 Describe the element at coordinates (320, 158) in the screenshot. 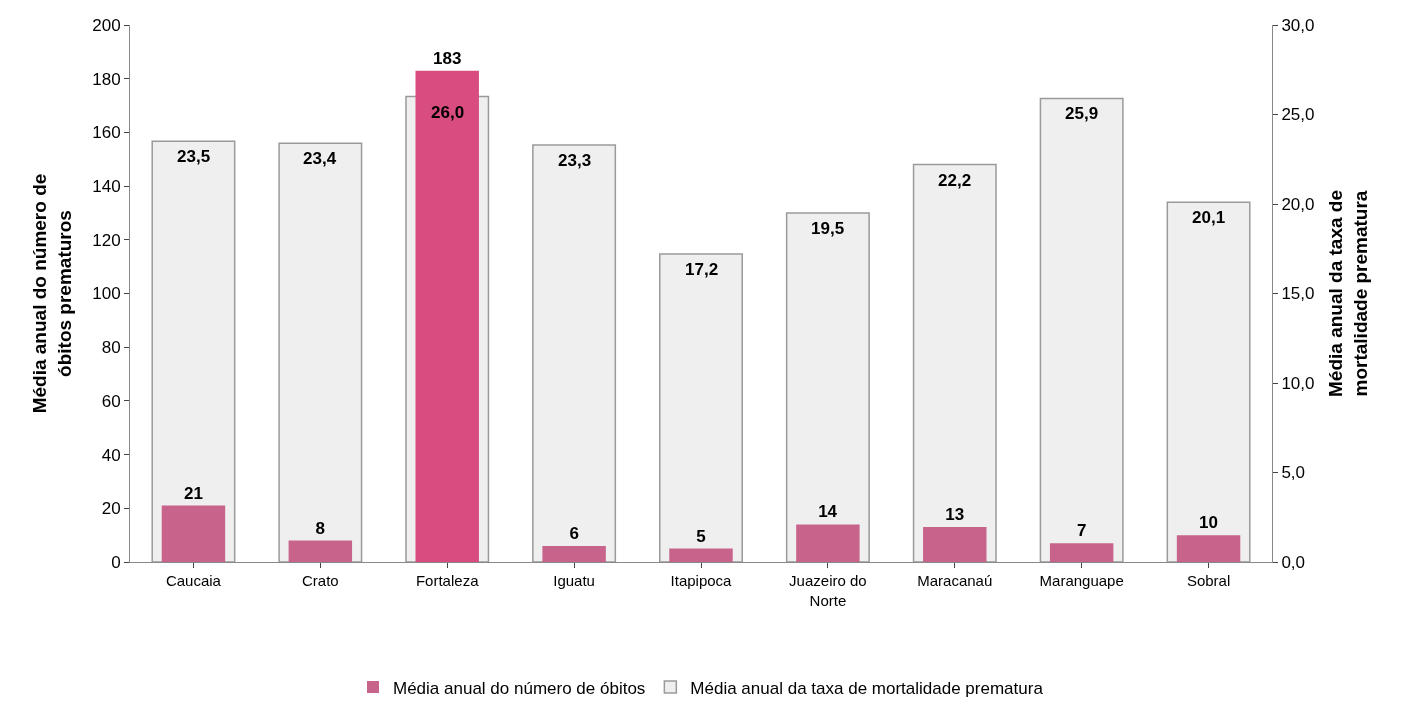

I see `data-label: 23,4` at that location.